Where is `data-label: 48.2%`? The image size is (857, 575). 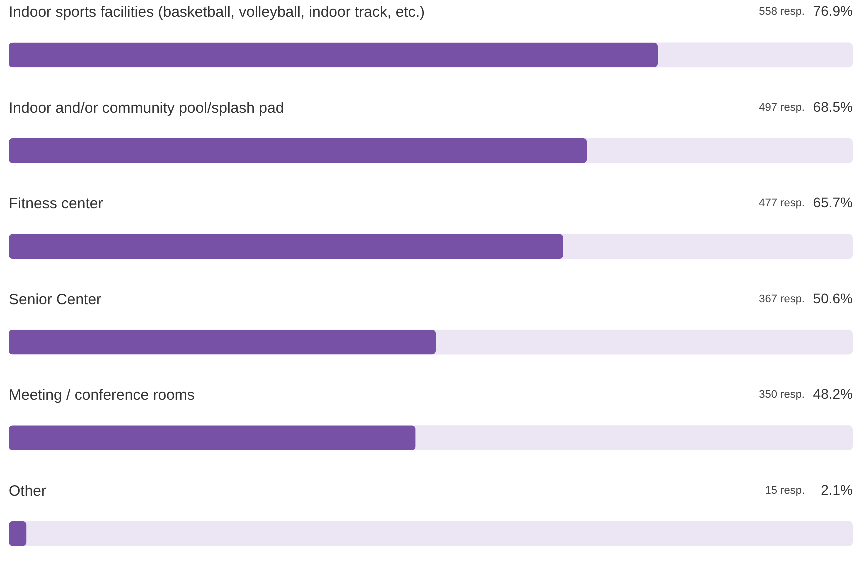 data-label: 48.2% is located at coordinates (833, 394).